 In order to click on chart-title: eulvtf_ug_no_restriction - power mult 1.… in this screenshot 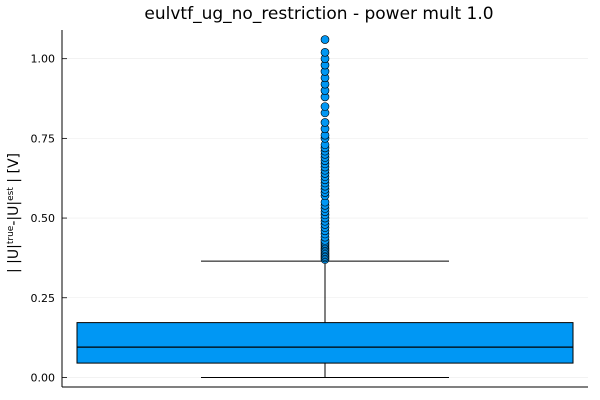, I will do `click(318, 14)`.